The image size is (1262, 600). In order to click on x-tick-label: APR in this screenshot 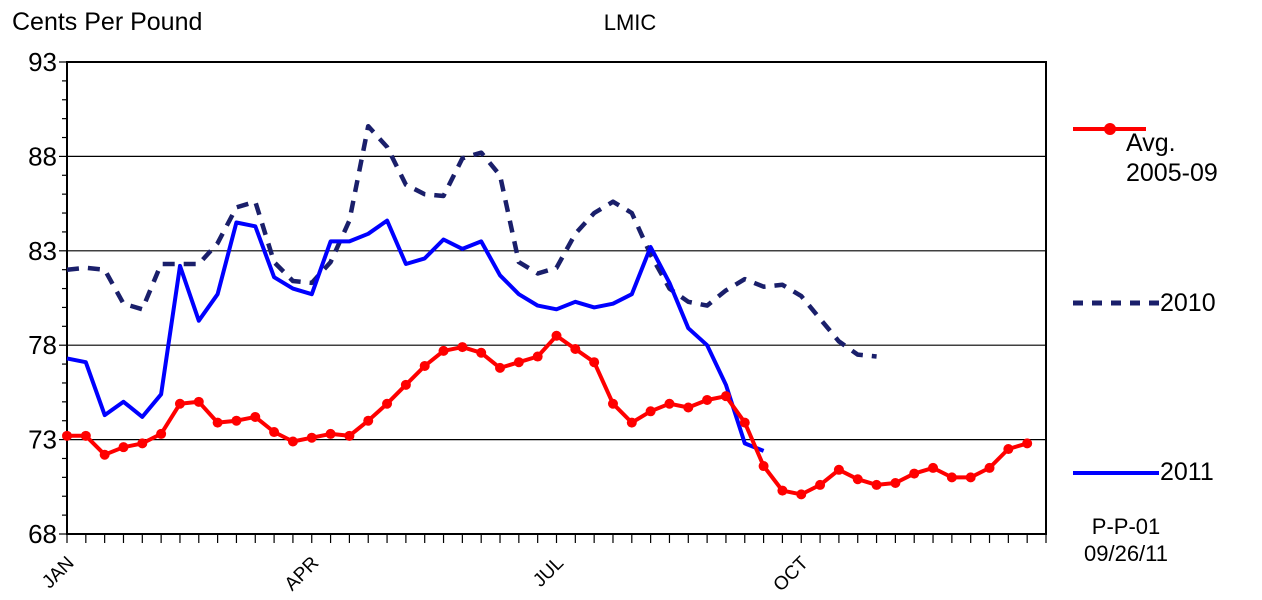, I will do `click(302, 574)`.